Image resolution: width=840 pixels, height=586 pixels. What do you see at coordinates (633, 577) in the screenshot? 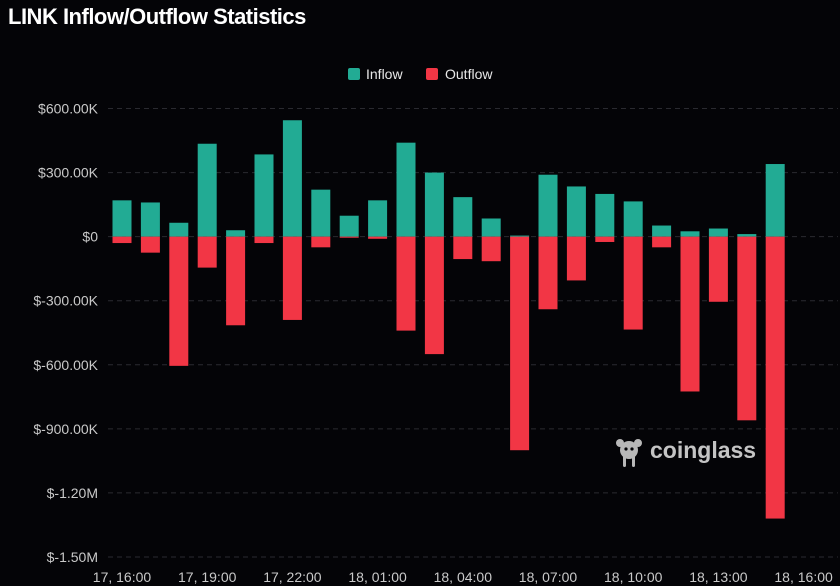
I see `x-tick-label: 18, 10:00` at bounding box center [633, 577].